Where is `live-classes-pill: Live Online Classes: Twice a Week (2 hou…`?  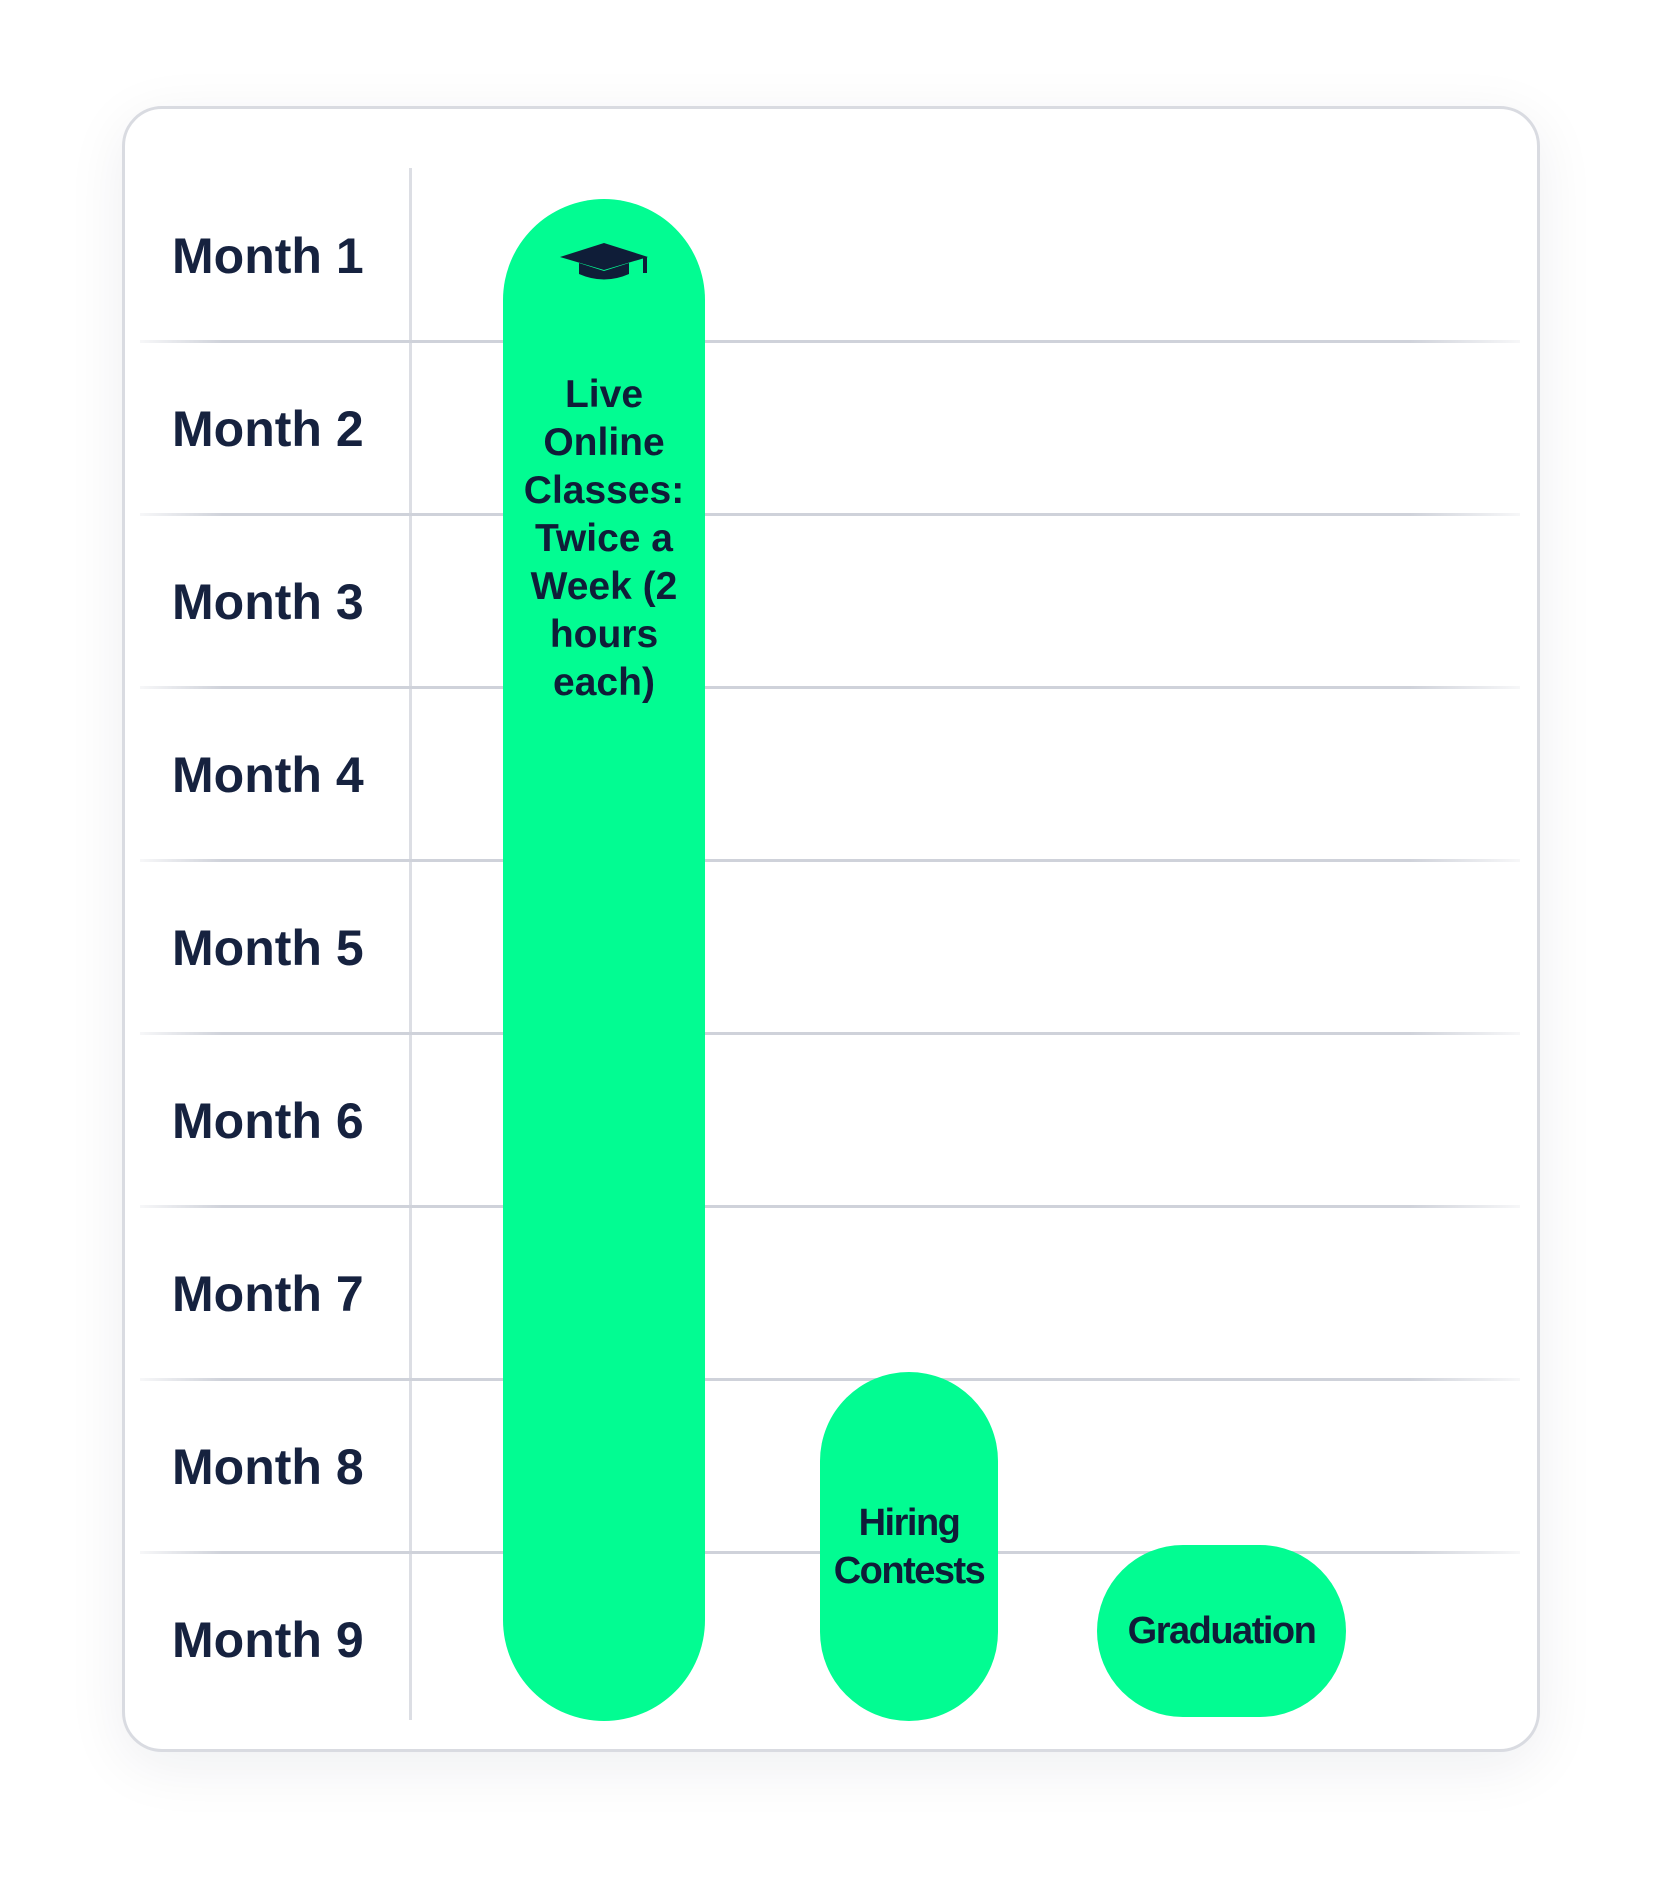
live-classes-pill: Live Online Classes: Twice a Week (2 hou… is located at coordinates (604, 960).